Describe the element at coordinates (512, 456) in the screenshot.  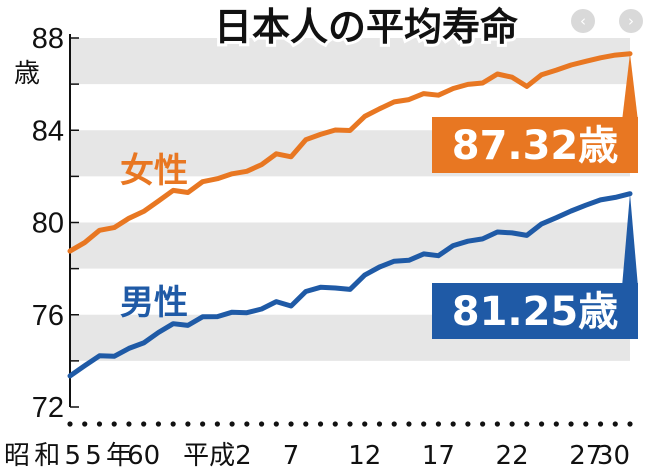
I see `x-tick-label: 22` at that location.